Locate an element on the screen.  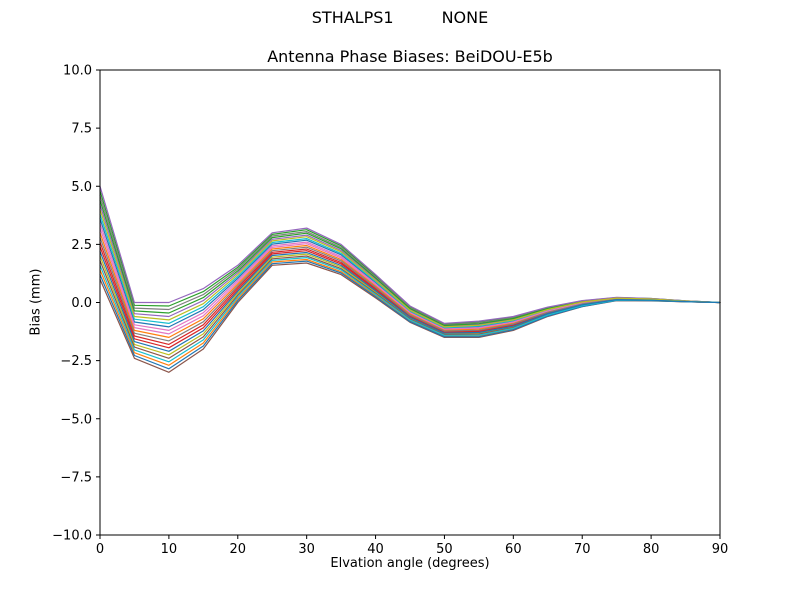
y-tick-label: −2.5 is located at coordinates (76, 361).